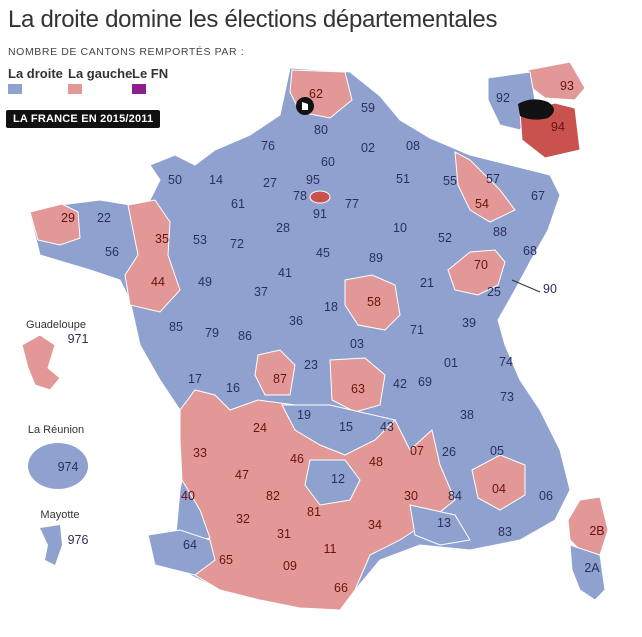 The width and height of the screenshot is (642, 637). I want to click on dept-label-83: 83, so click(505, 532).